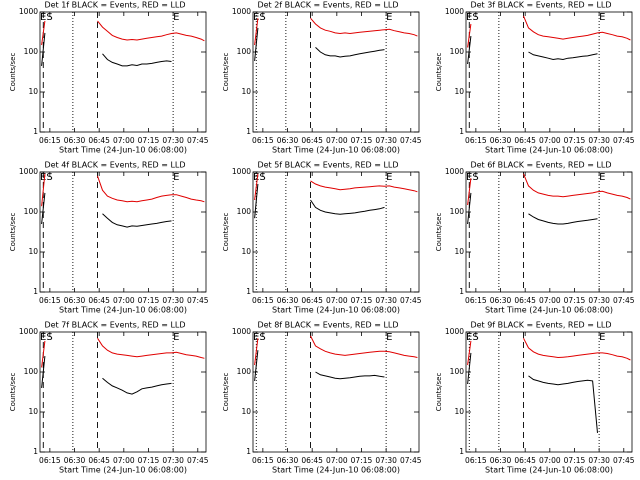 The height and width of the screenshot is (480, 640). What do you see at coordinates (540, 165) in the screenshot?
I see `chart-title: Det 6f BLACK = Events, RED = LLD` at bounding box center [540, 165].